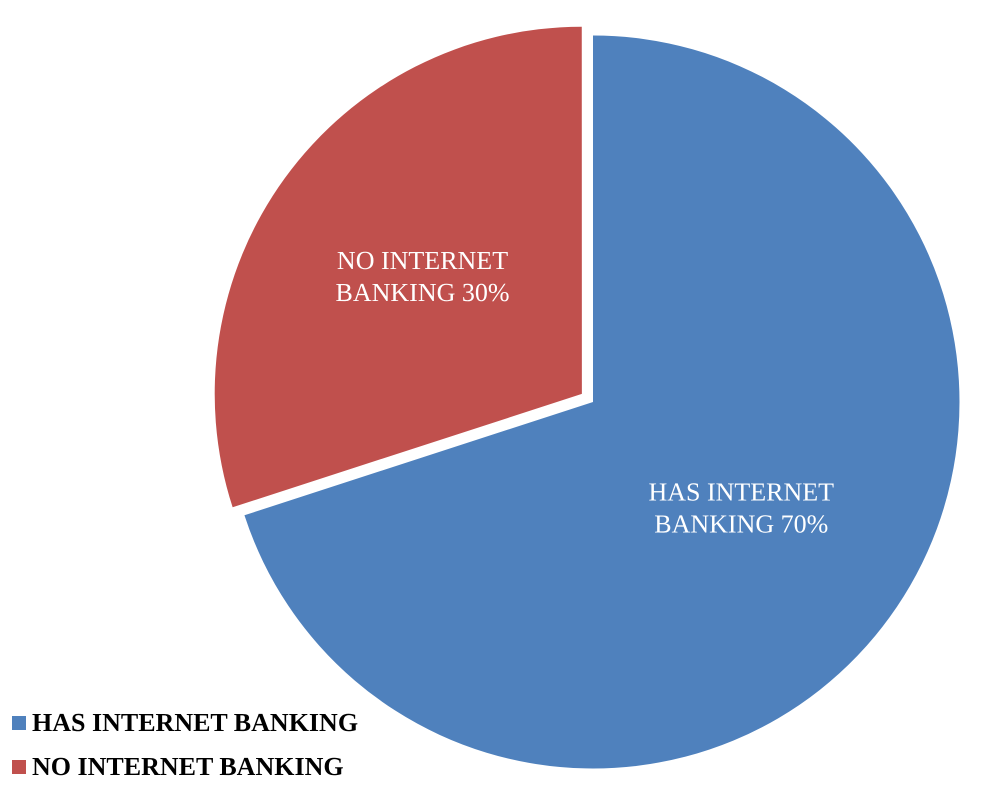 Image resolution: width=996 pixels, height=804 pixels. I want to click on legend-label: NO INTERNET BANKING, so click(188, 767).